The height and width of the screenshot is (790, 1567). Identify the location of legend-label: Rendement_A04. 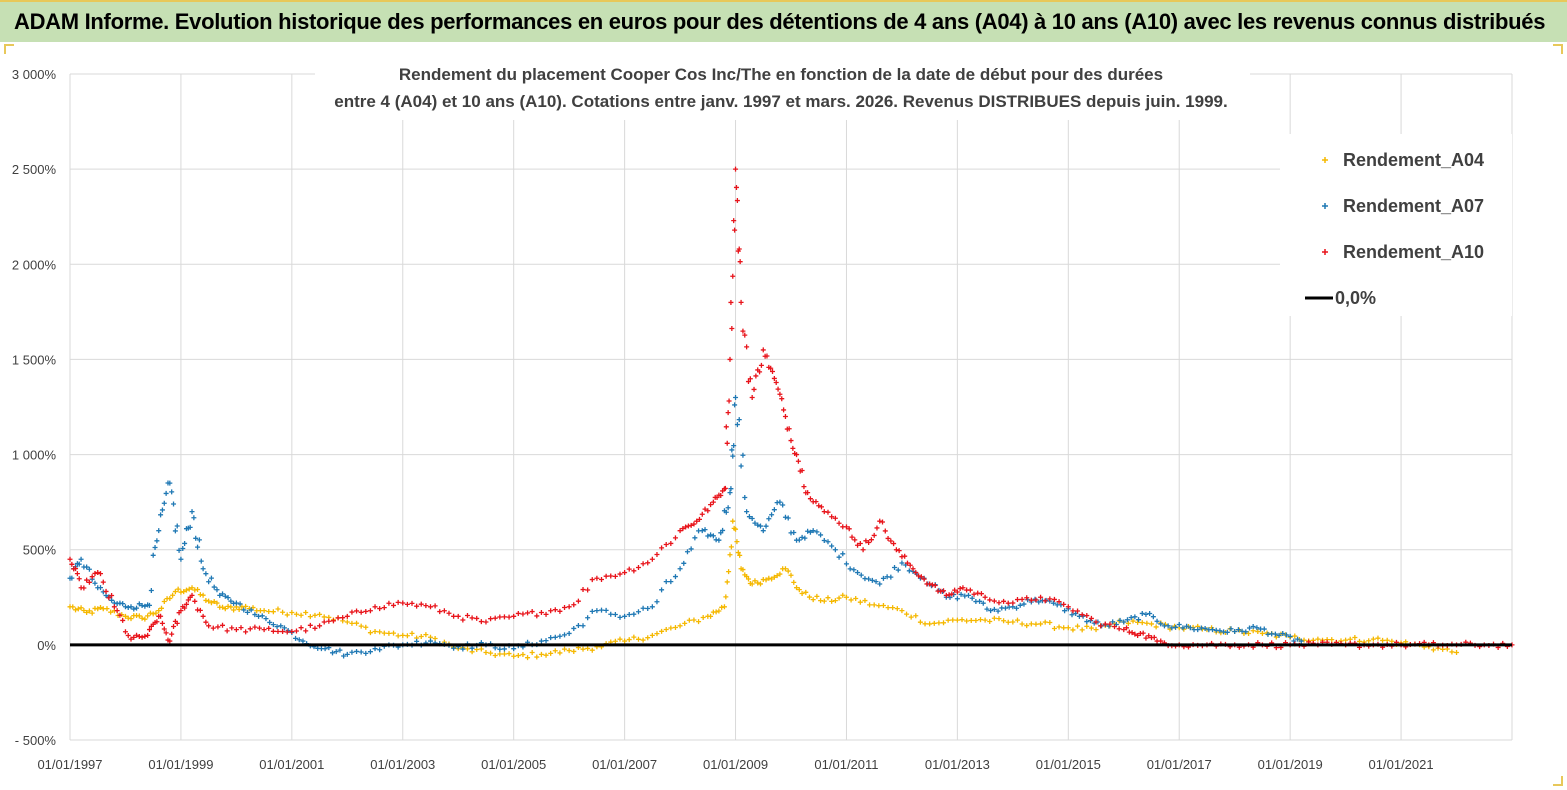
(1413, 160).